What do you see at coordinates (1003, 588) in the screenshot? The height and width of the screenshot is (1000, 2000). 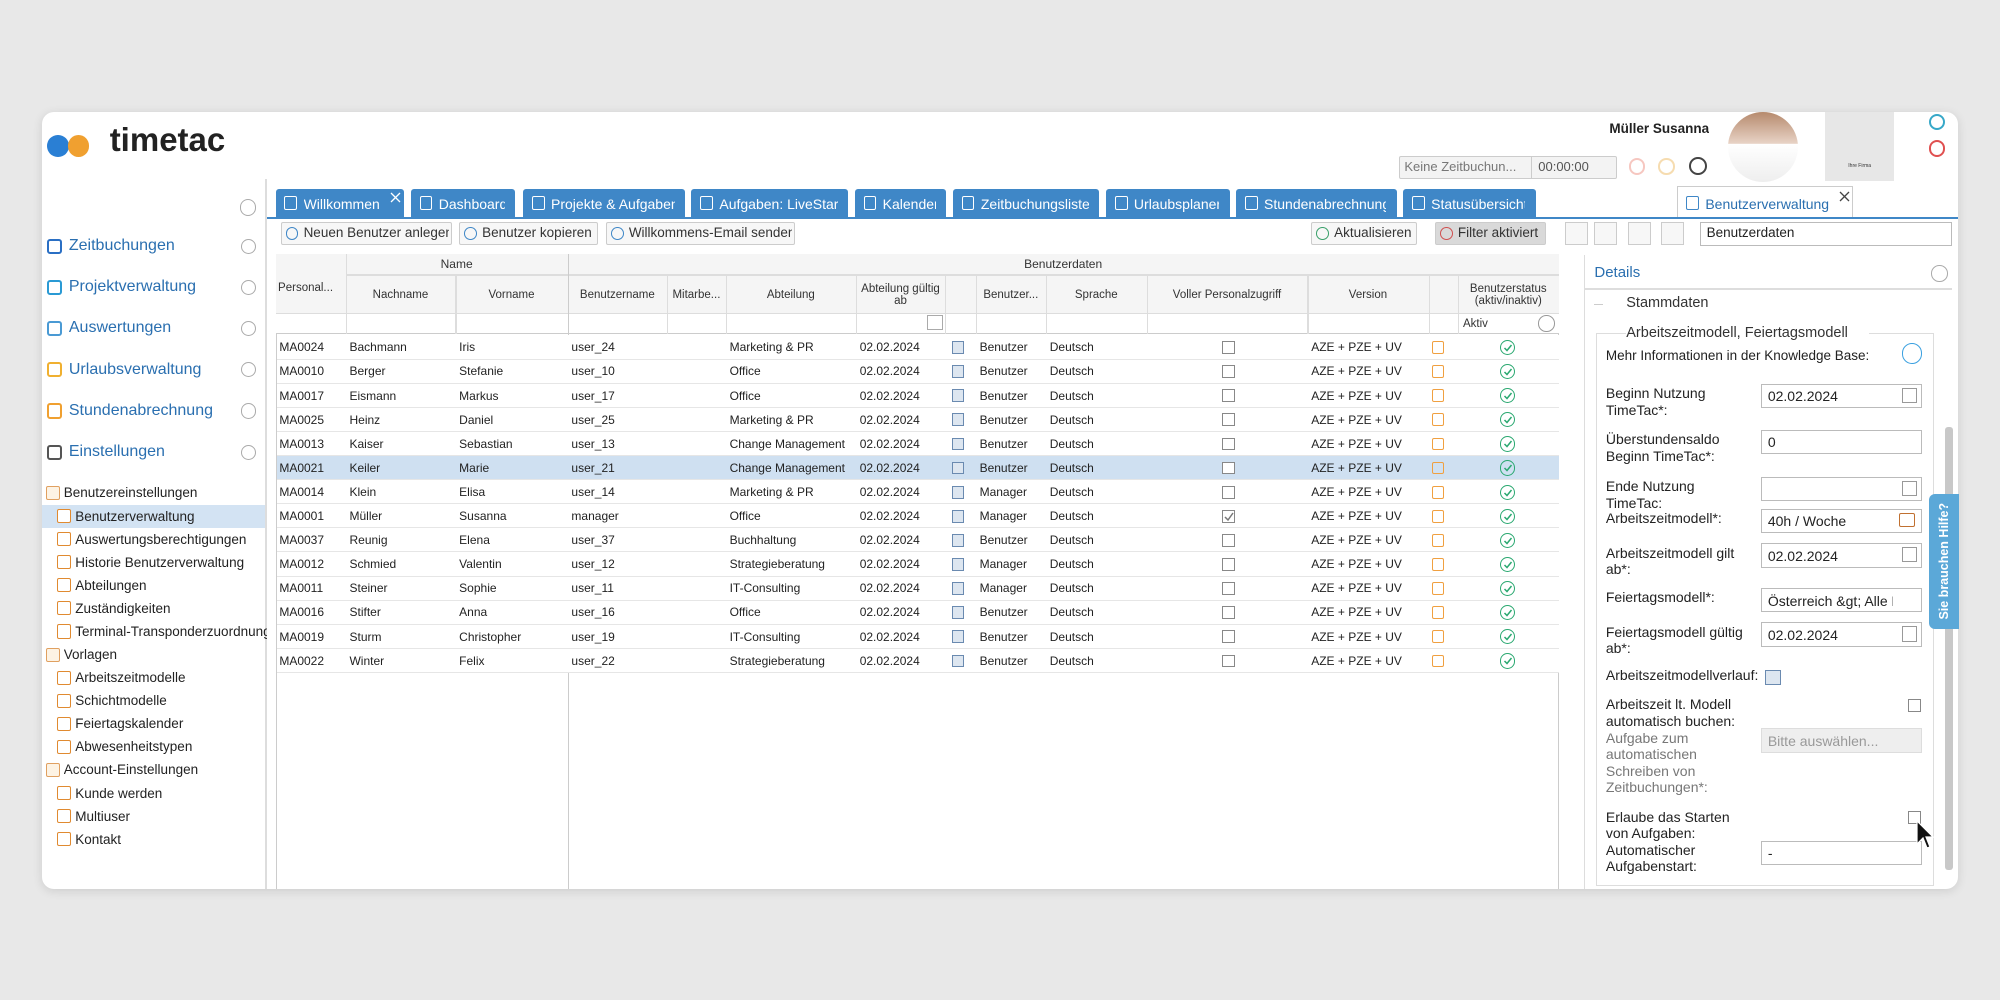 I see `table-cell: Manager` at bounding box center [1003, 588].